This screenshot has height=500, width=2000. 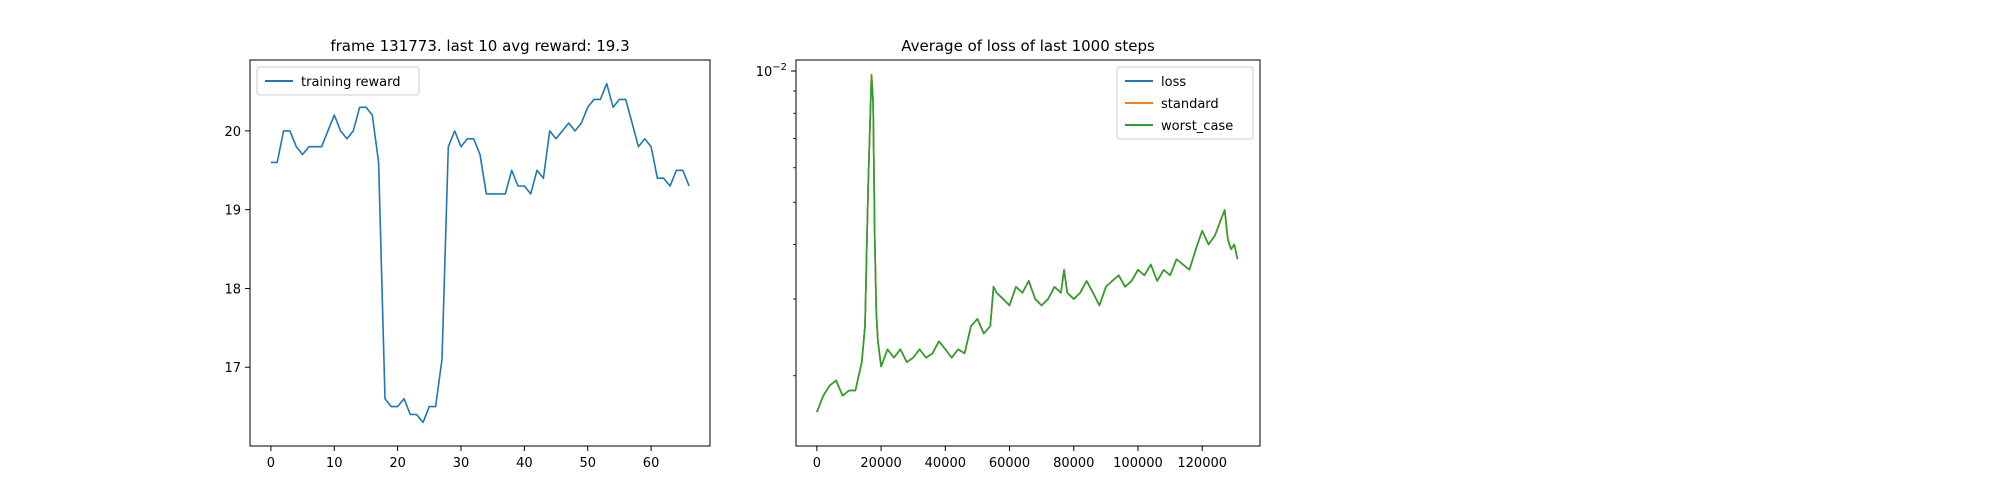 I want to click on x-tick-label: 40, so click(x=524, y=463).